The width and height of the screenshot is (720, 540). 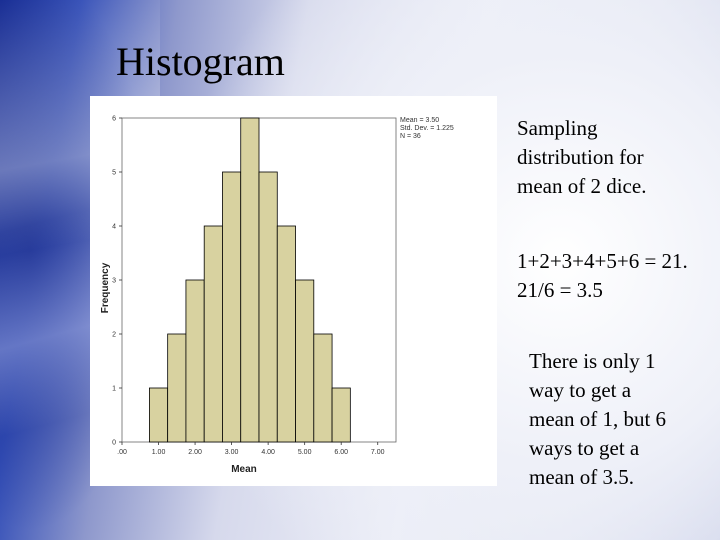 What do you see at coordinates (244, 469) in the screenshot?
I see `x-axis-title: Mean` at bounding box center [244, 469].